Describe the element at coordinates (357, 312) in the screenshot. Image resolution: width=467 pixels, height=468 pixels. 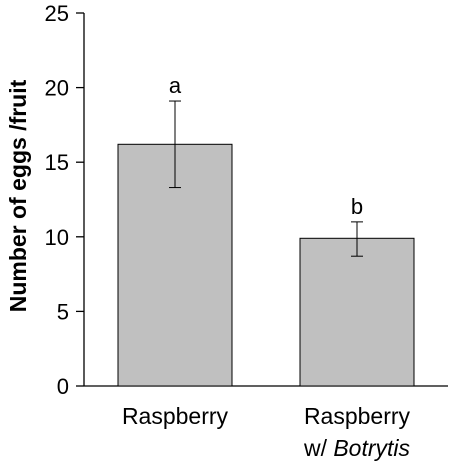
I see `bar` at that location.